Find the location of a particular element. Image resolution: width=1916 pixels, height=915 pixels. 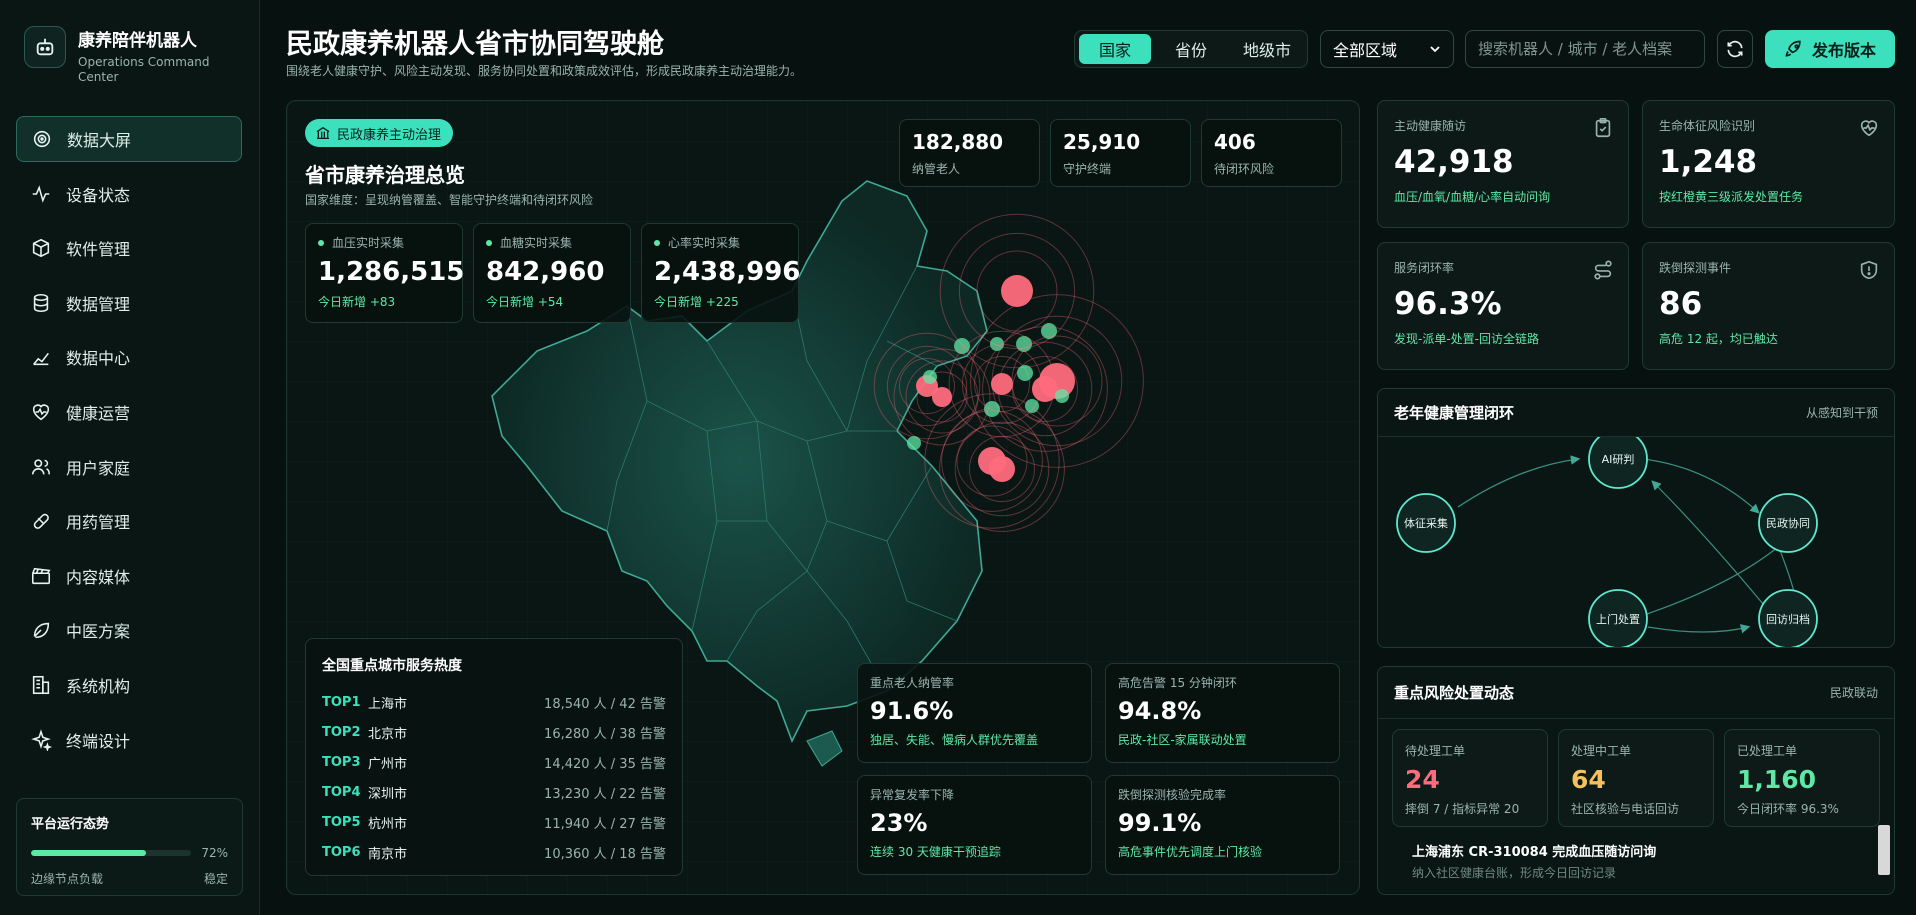

sidebar-item: 软件管理 is located at coordinates (129, 248).